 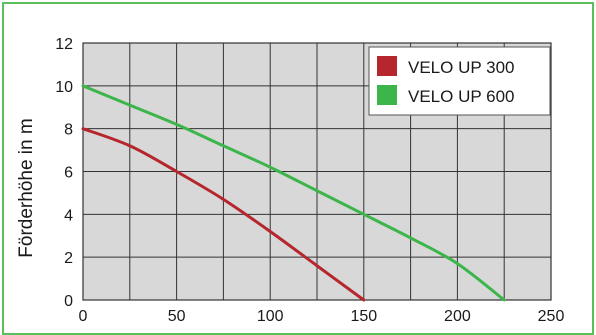 I want to click on legend-box, so click(x=459, y=81).